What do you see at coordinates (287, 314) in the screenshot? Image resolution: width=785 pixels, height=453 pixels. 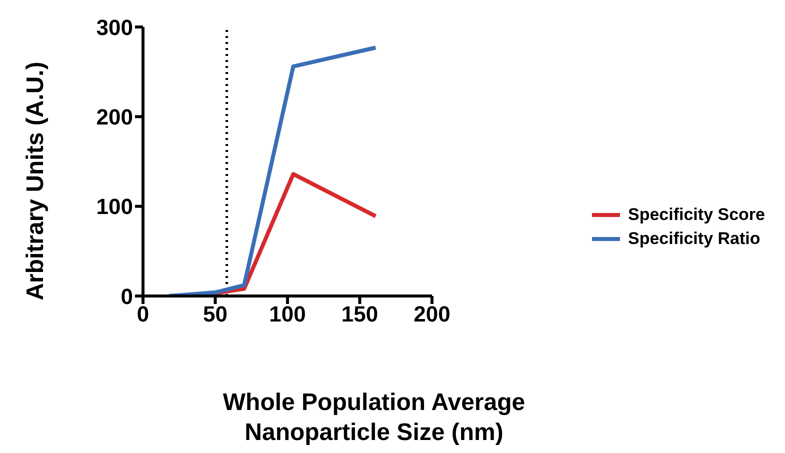 I see `x-tick-label: 100` at bounding box center [287, 314].